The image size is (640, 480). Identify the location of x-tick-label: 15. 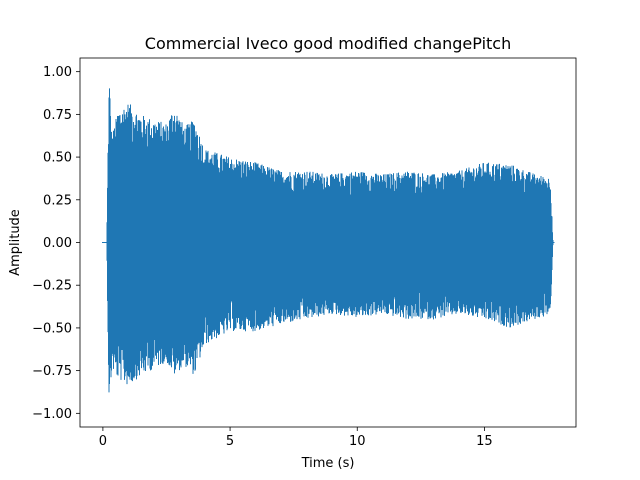
(484, 441).